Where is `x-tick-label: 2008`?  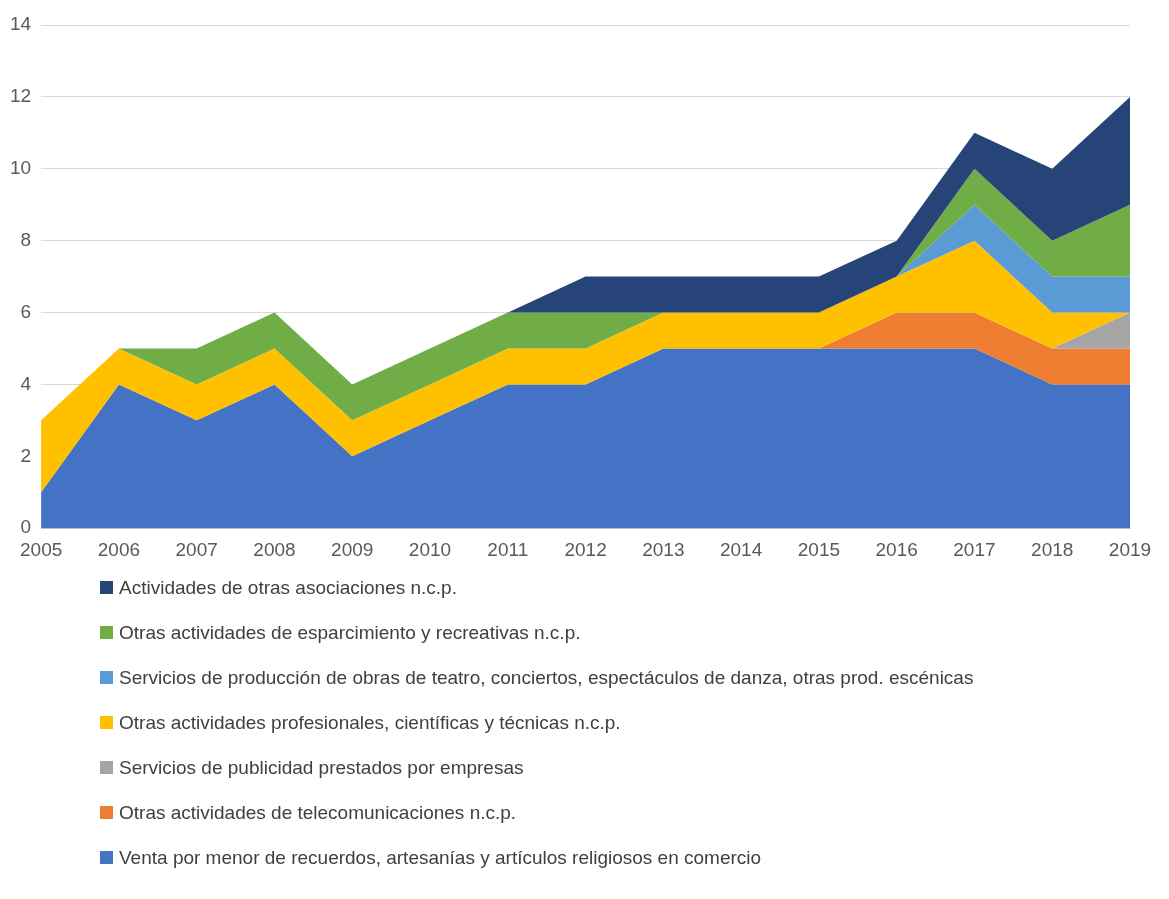
x-tick-label: 2008 is located at coordinates (274, 549).